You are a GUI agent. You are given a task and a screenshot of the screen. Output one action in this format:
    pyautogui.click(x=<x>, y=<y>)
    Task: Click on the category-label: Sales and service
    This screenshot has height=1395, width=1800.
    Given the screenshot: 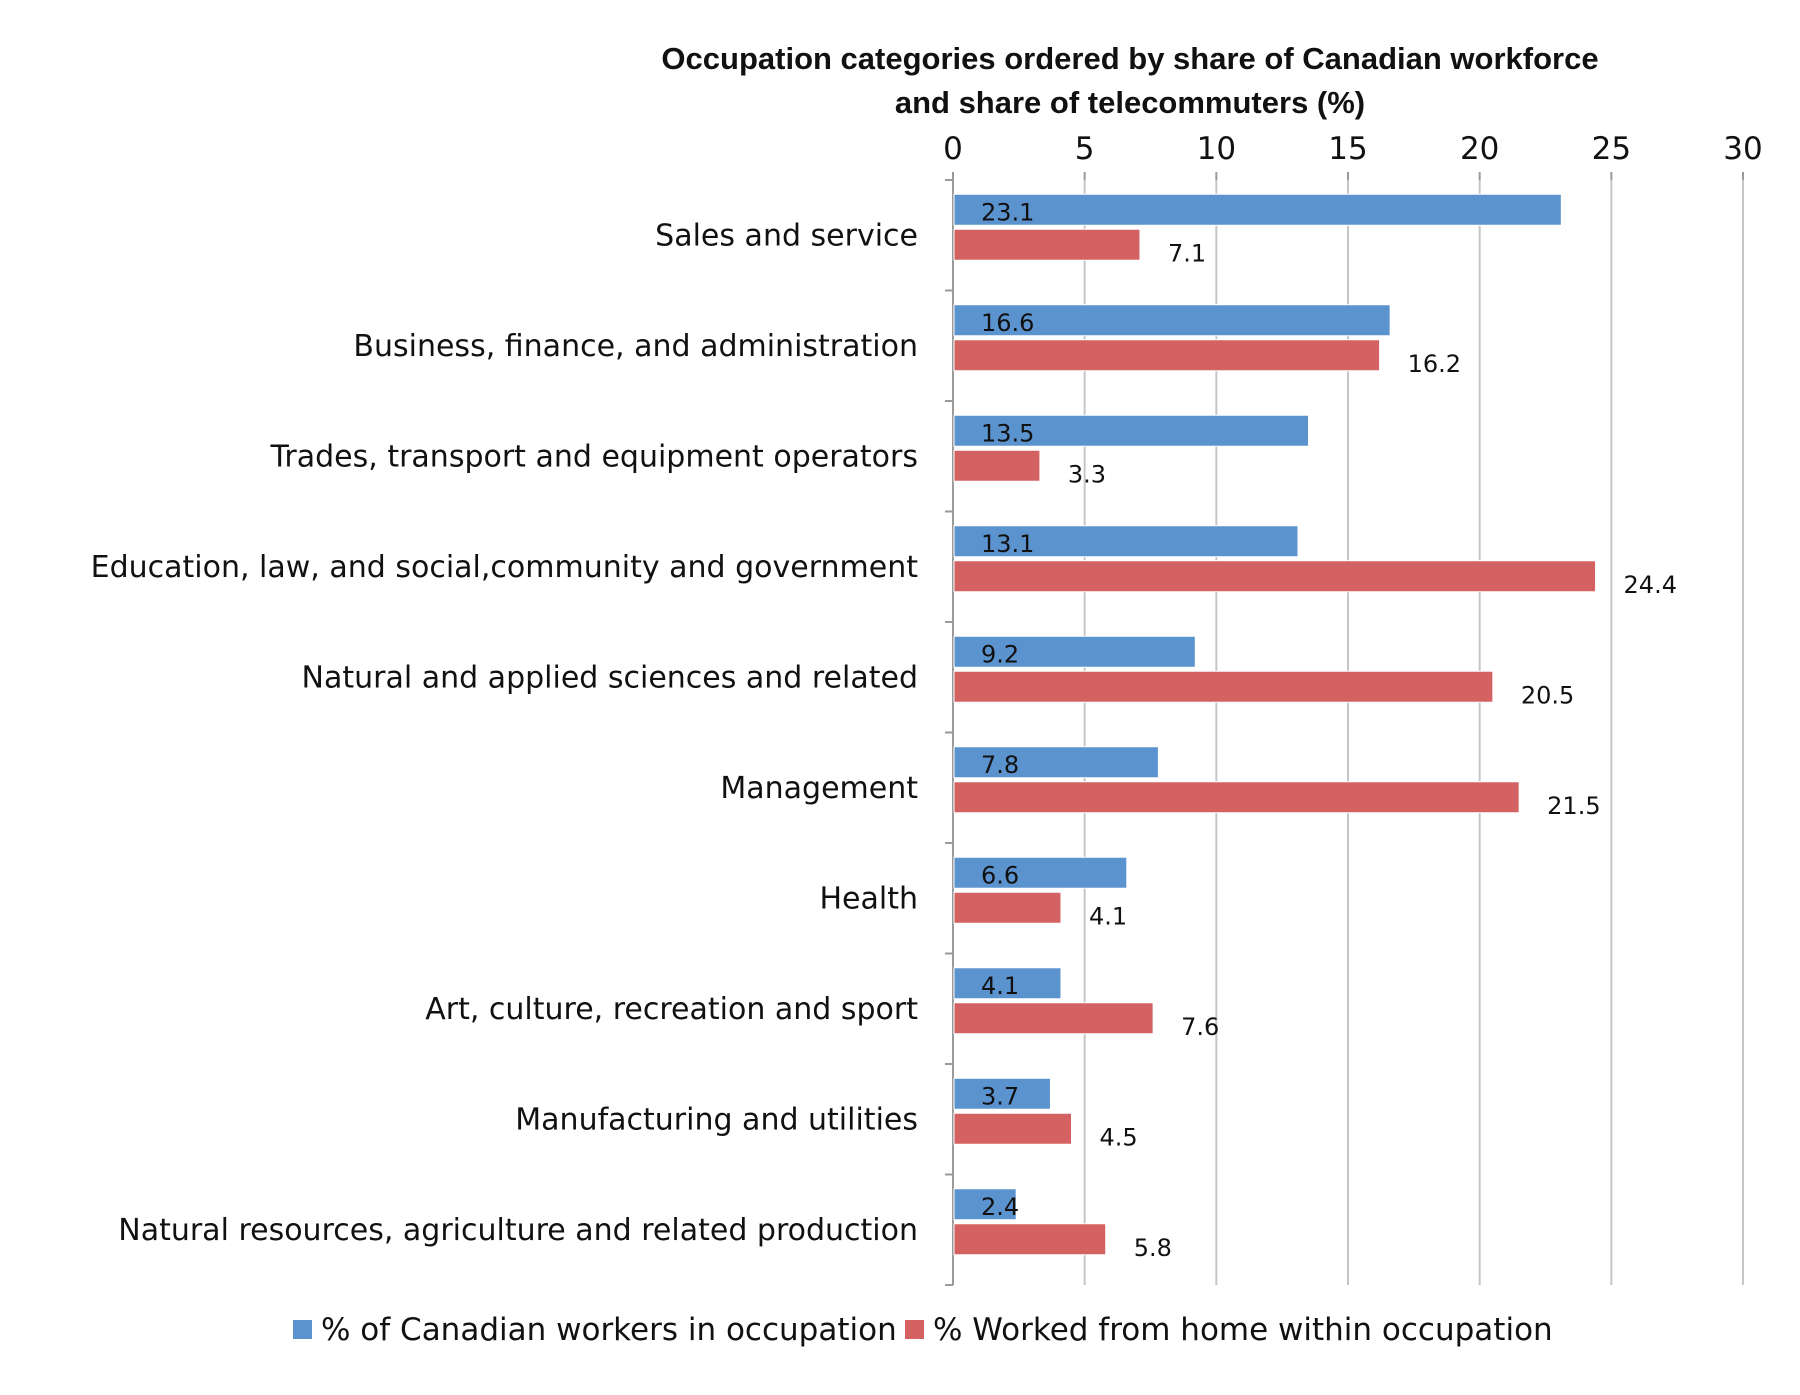 What is the action you would take?
    pyautogui.click(x=786, y=235)
    